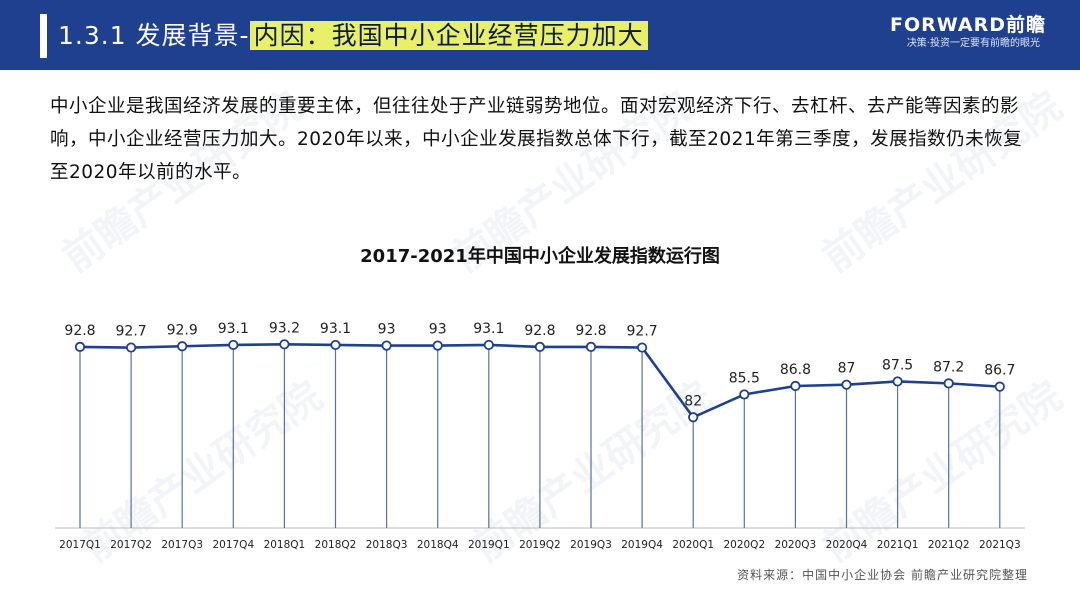 Image resolution: width=1080 pixels, height=608 pixels. What do you see at coordinates (182, 330) in the screenshot?
I see `data-label: 92.9` at bounding box center [182, 330].